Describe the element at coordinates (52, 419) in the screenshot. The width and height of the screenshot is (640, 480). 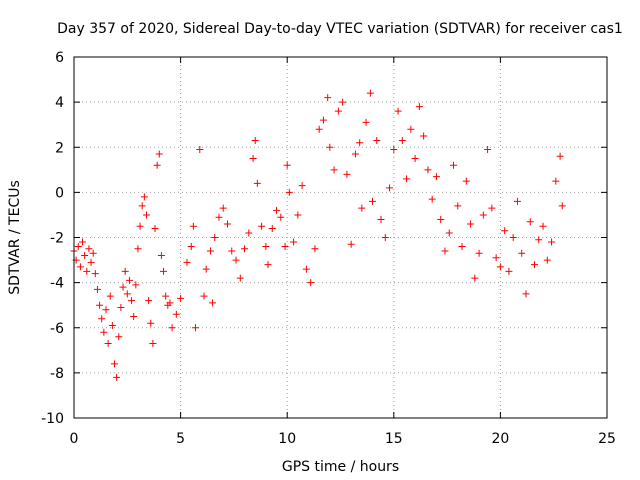
I see `y-tick-label: -10` at that location.